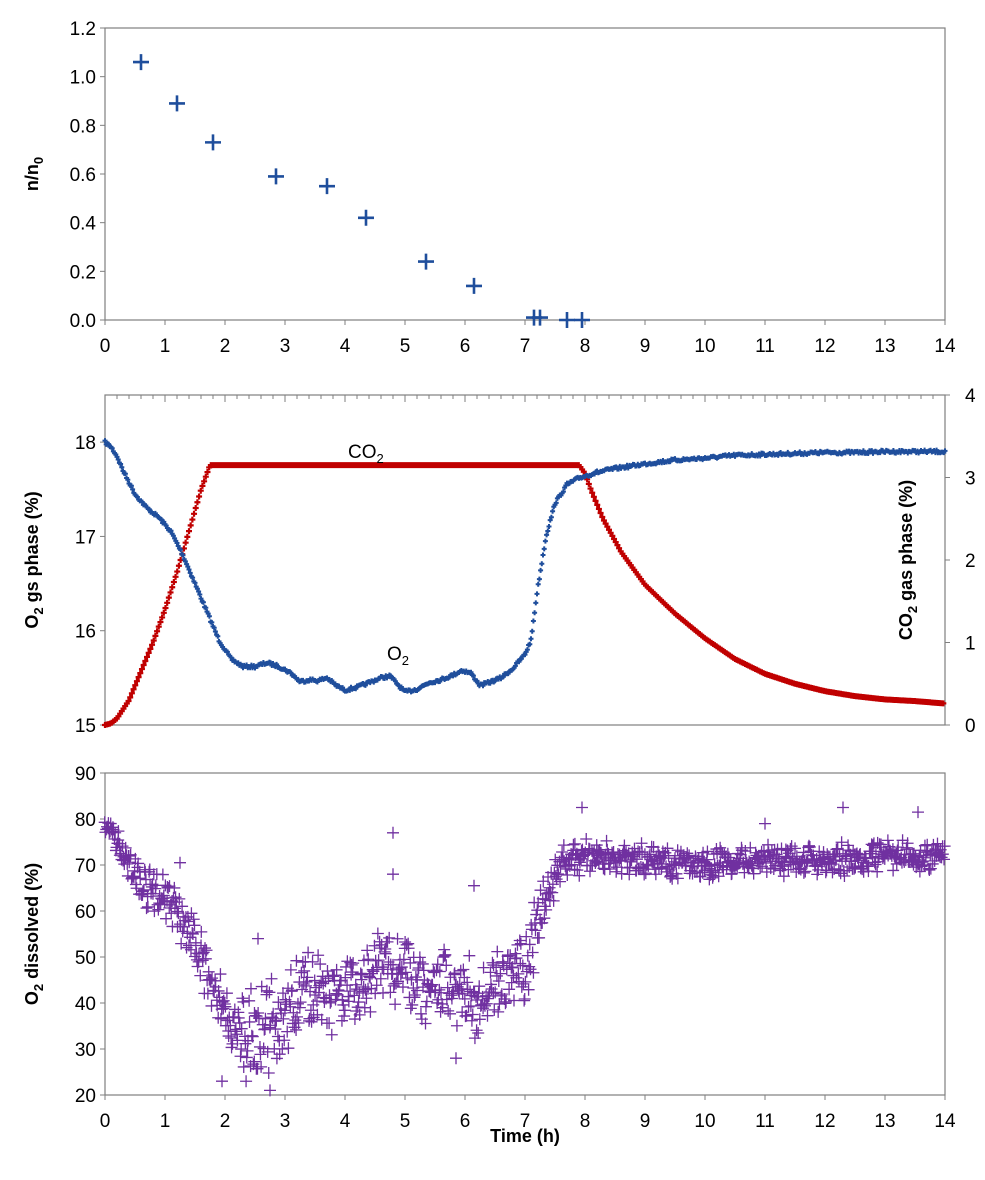 The image size is (985, 1180). Describe the element at coordinates (85, 820) in the screenshot. I see `panel3-y-tick-label: 80` at that location.